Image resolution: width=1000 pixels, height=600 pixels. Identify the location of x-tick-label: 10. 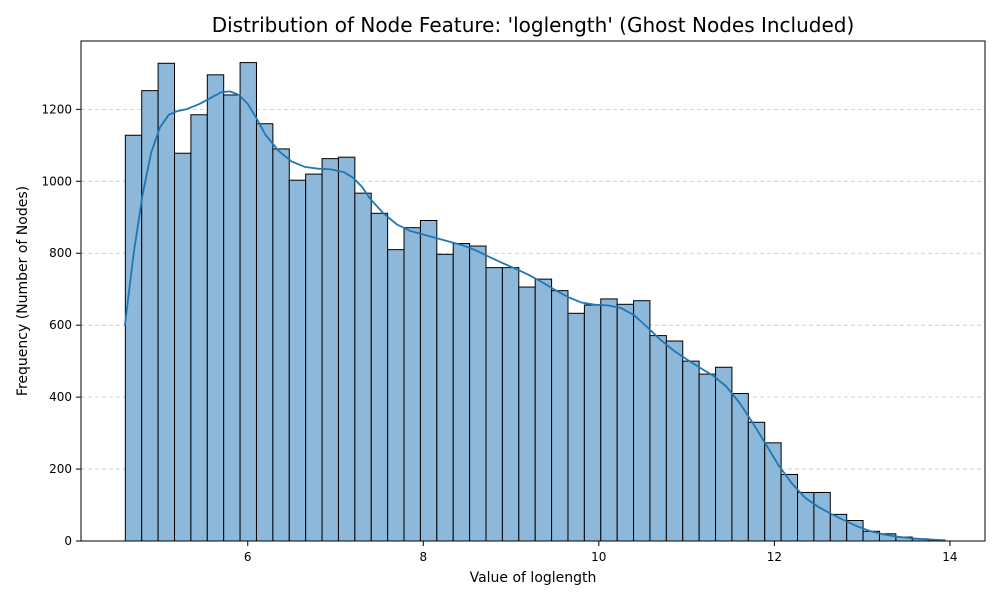
(598, 557).